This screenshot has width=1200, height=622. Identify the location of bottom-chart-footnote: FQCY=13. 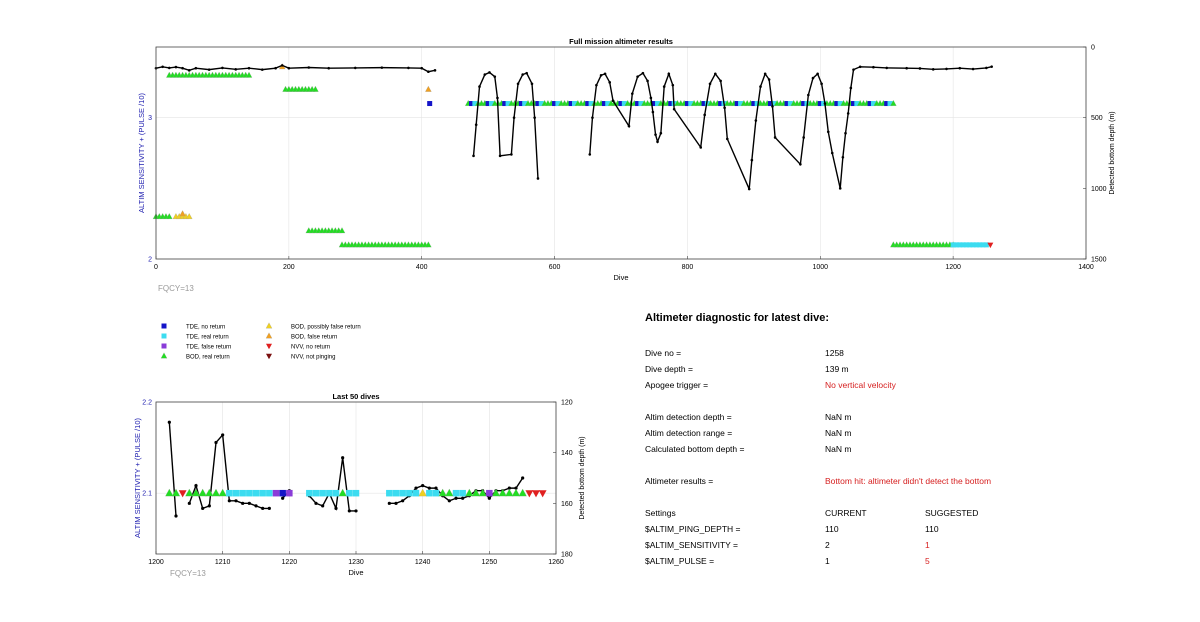
(188, 573).